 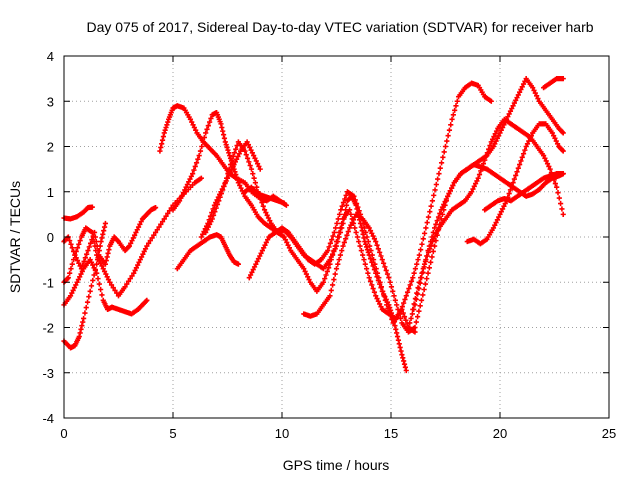 What do you see at coordinates (282, 433) in the screenshot?
I see `x-tick-label: 10` at bounding box center [282, 433].